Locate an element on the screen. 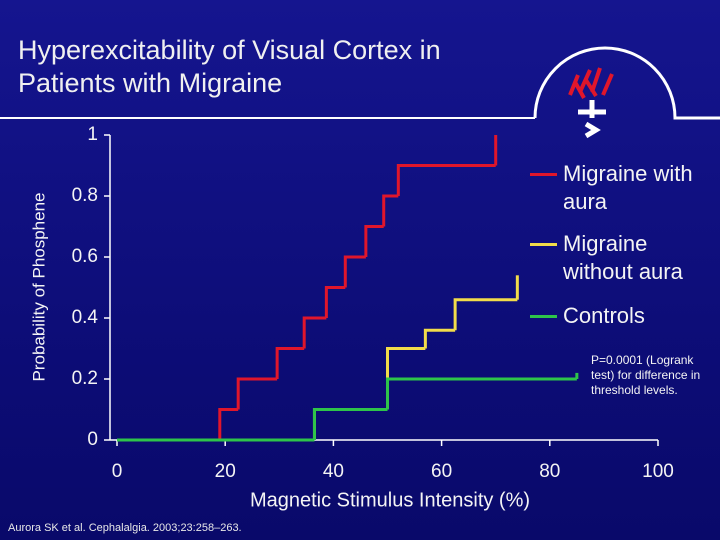  y-tick-label: 0 is located at coordinates (92, 439).